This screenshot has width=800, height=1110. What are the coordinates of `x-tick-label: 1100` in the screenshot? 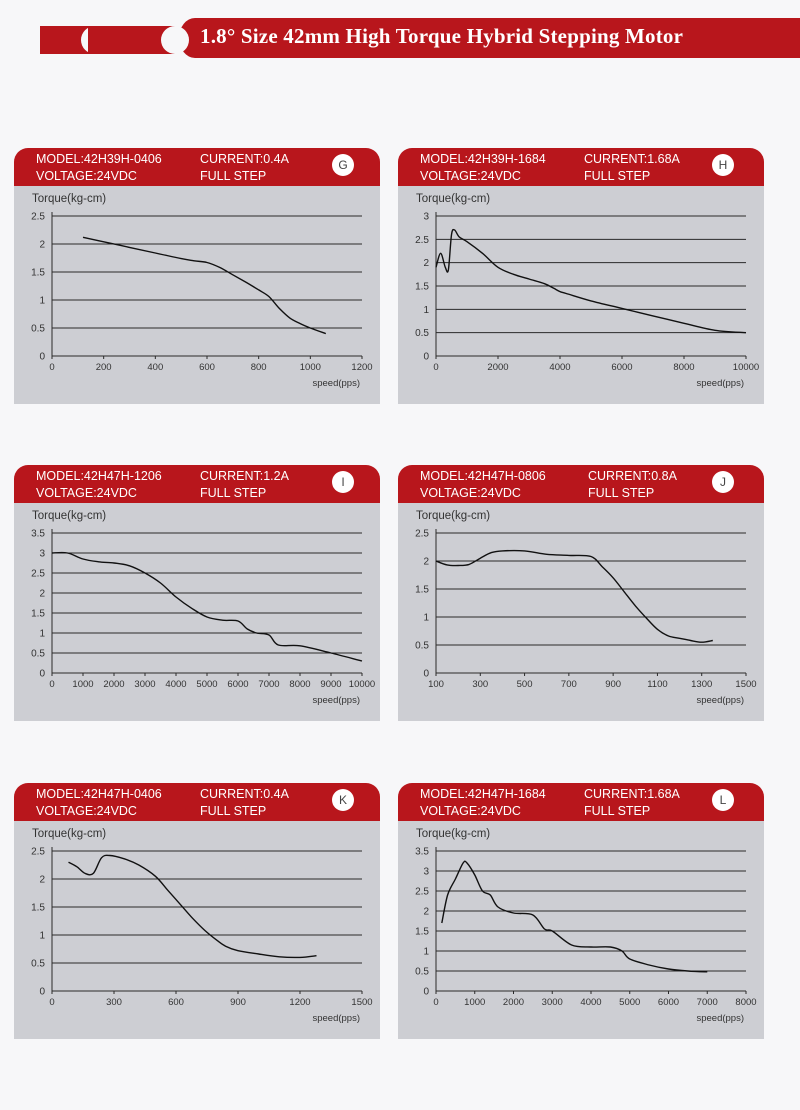 It's located at (657, 684).